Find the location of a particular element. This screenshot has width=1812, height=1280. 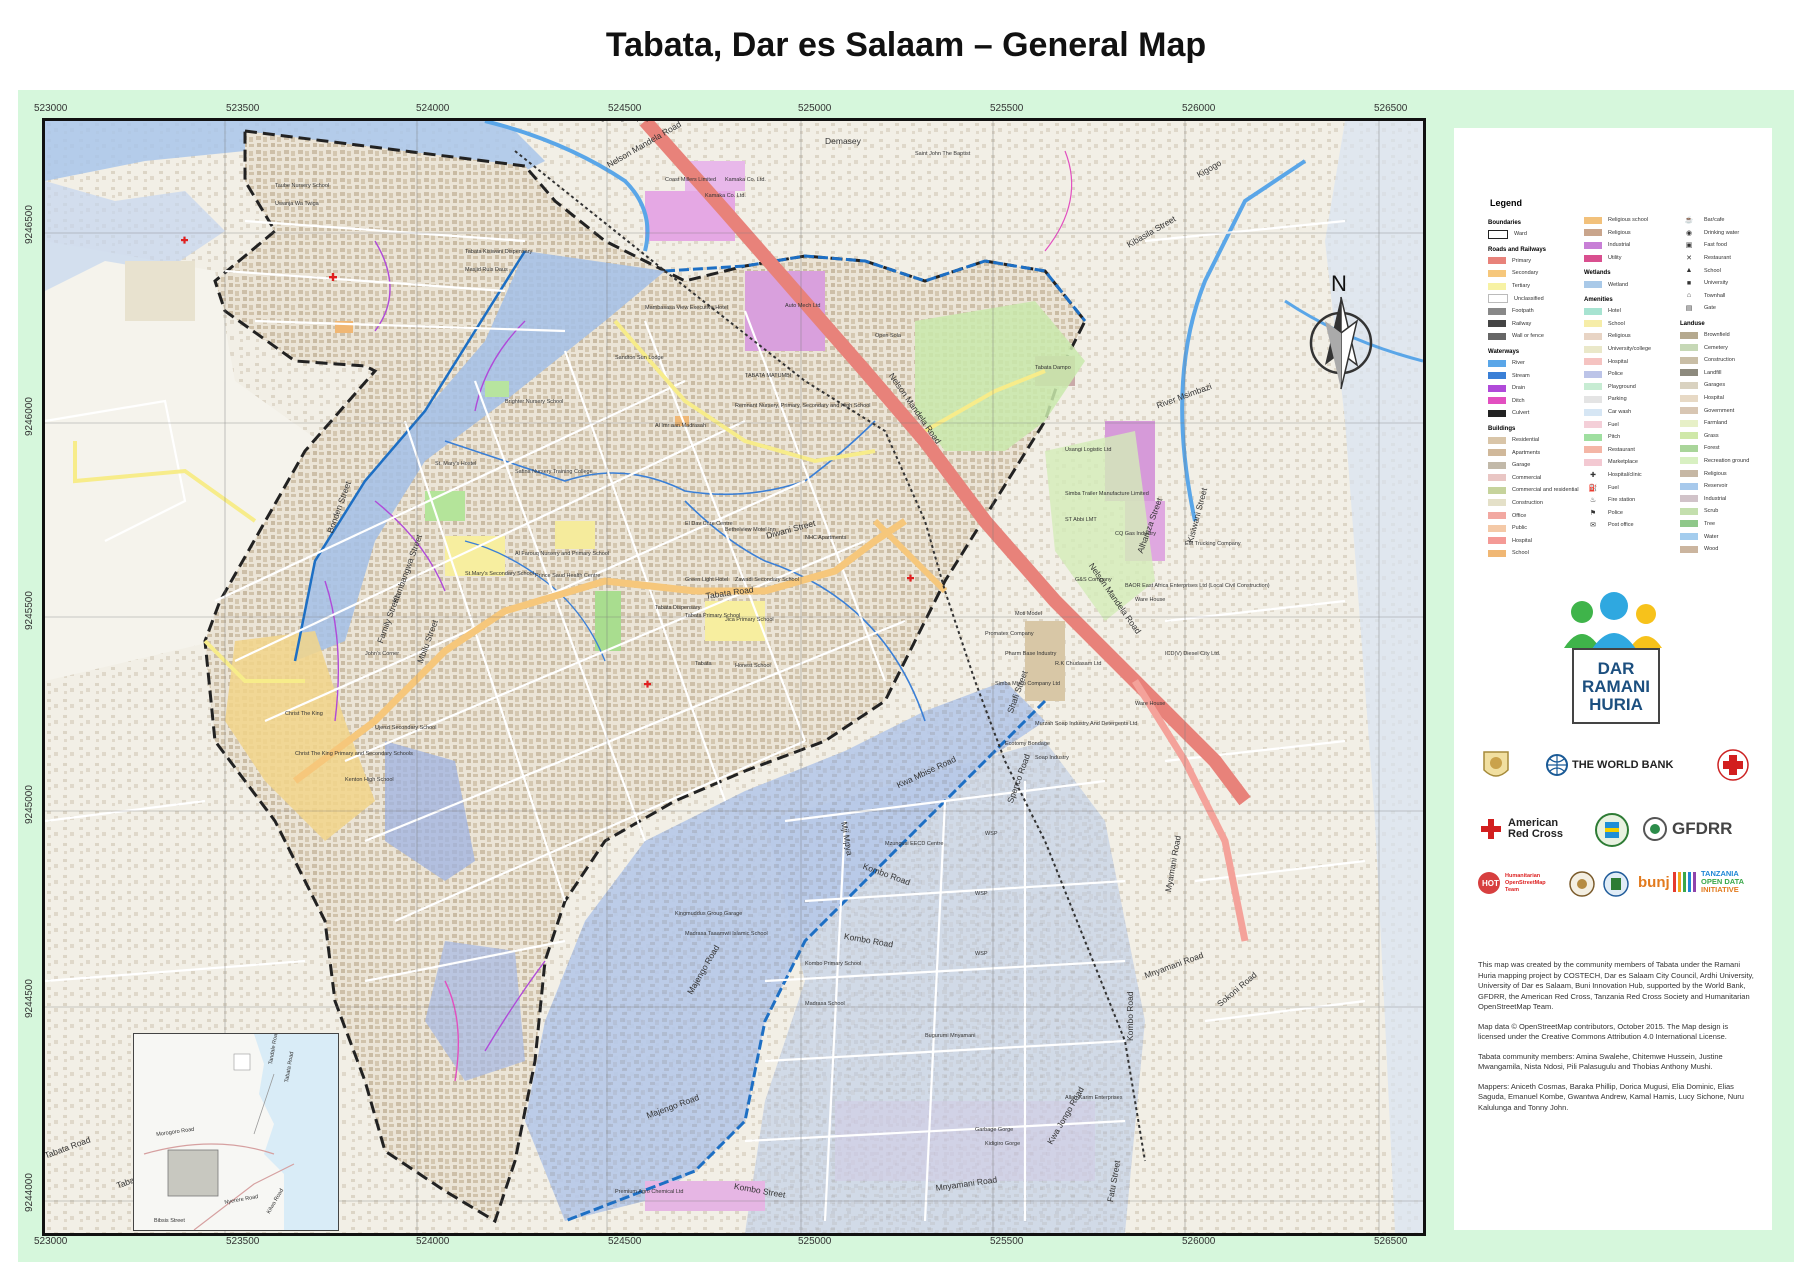

place-label: Kamaka Co. Ltd. is located at coordinates (745, 180).